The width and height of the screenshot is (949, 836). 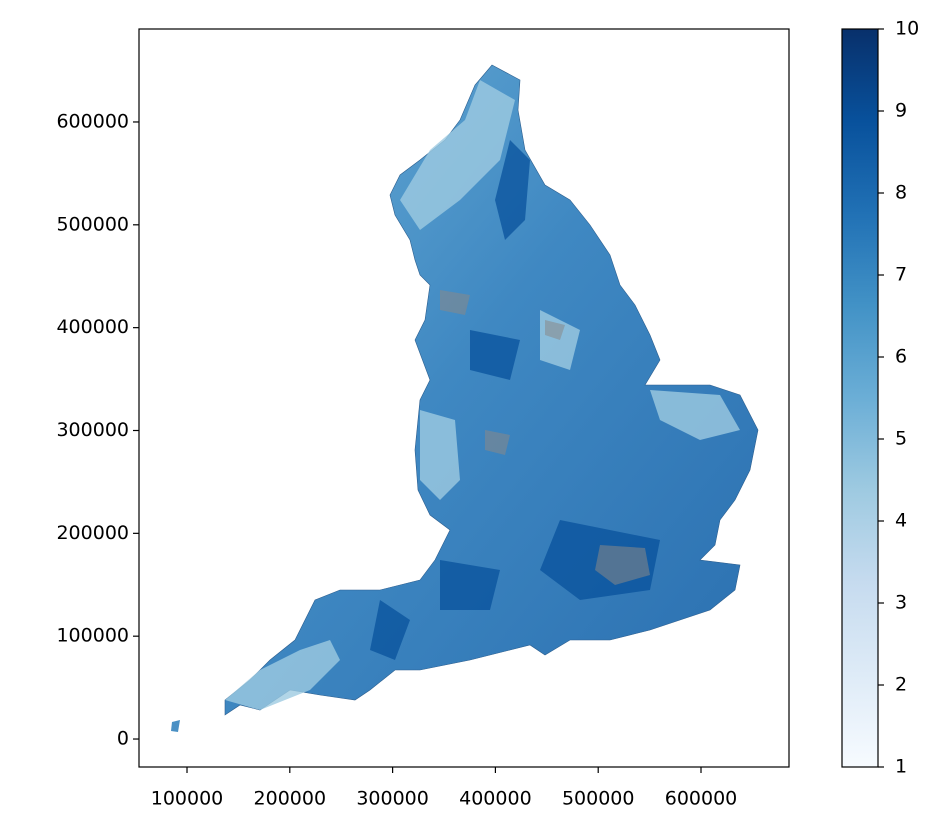 I want to click on y-tick-label: 100000, so click(x=92, y=636).